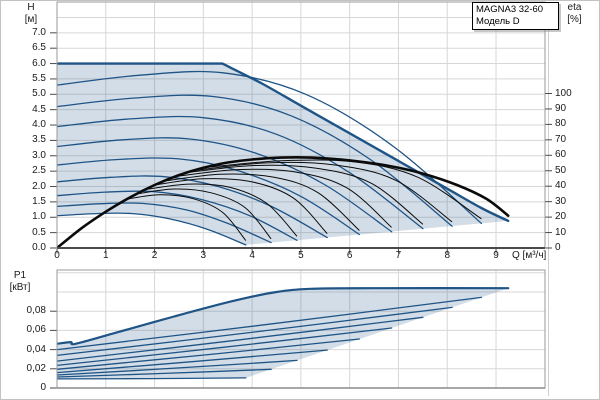 This screenshot has height=400, width=600. Describe the element at coordinates (31, 19) in the screenshot. I see `h-axis-title-unit: [м]` at that location.